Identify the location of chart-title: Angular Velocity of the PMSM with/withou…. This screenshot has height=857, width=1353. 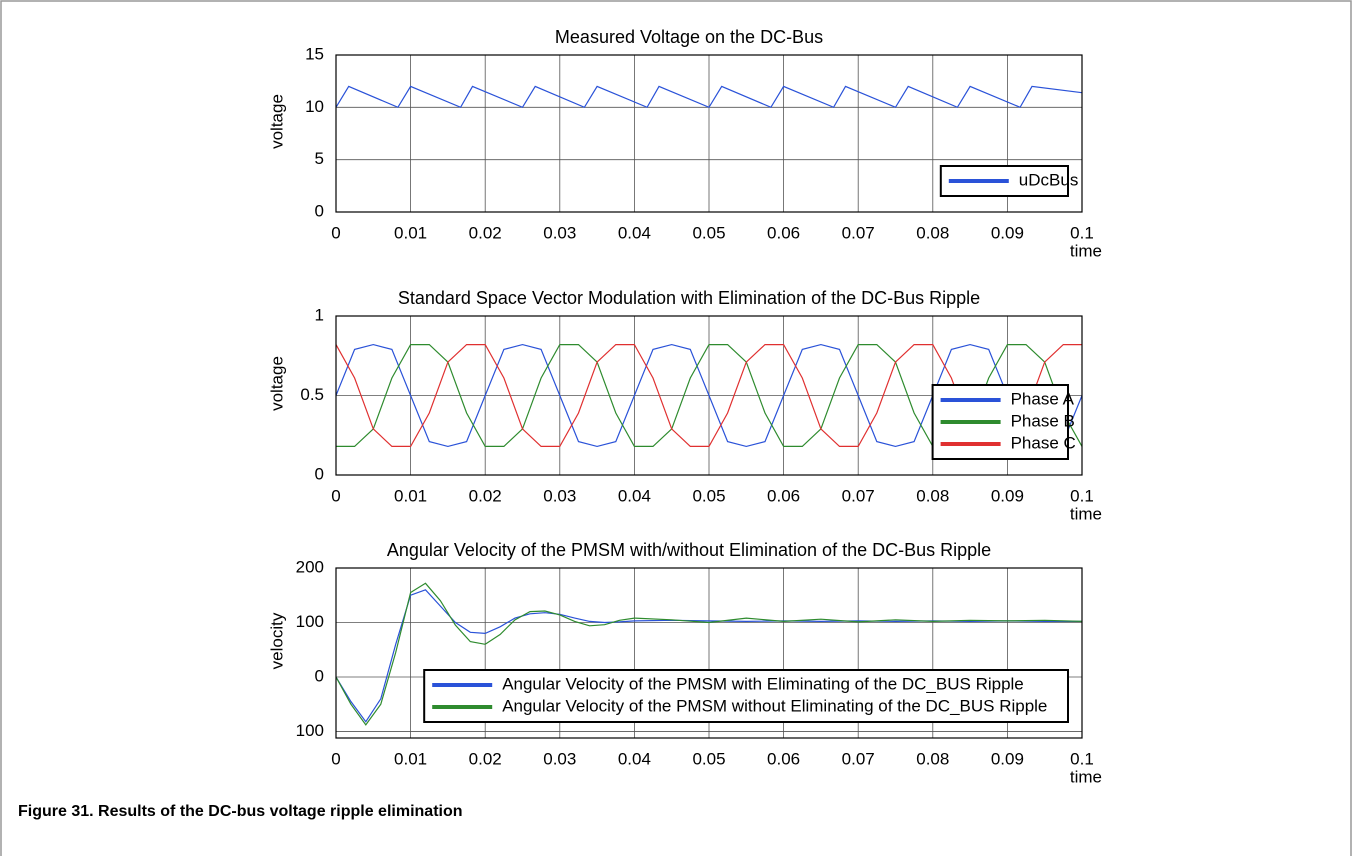
(689, 550).